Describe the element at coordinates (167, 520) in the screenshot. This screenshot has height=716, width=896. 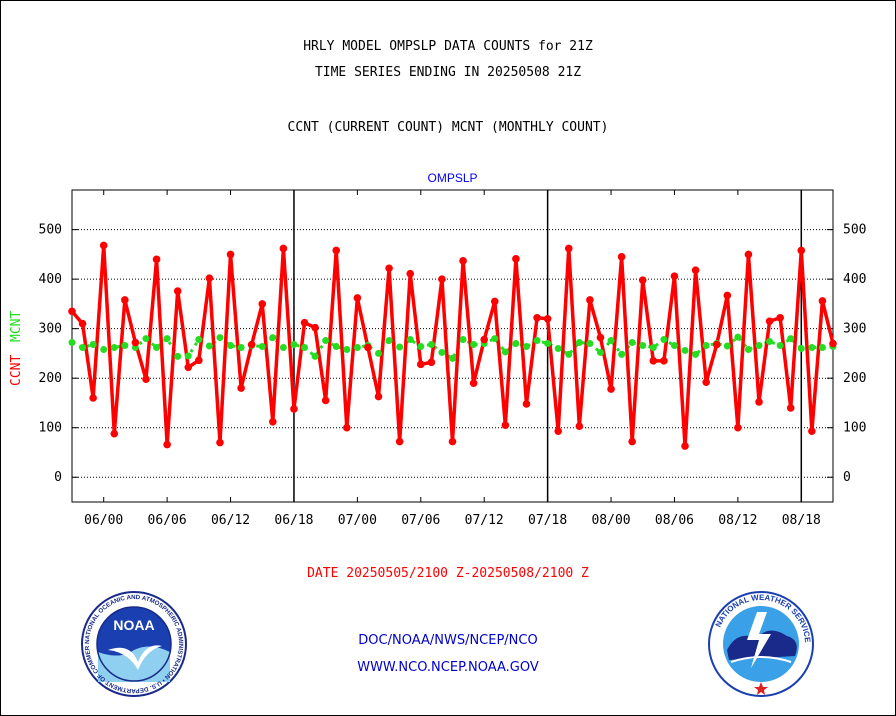
I see `x-tick-label: 06/06` at that location.